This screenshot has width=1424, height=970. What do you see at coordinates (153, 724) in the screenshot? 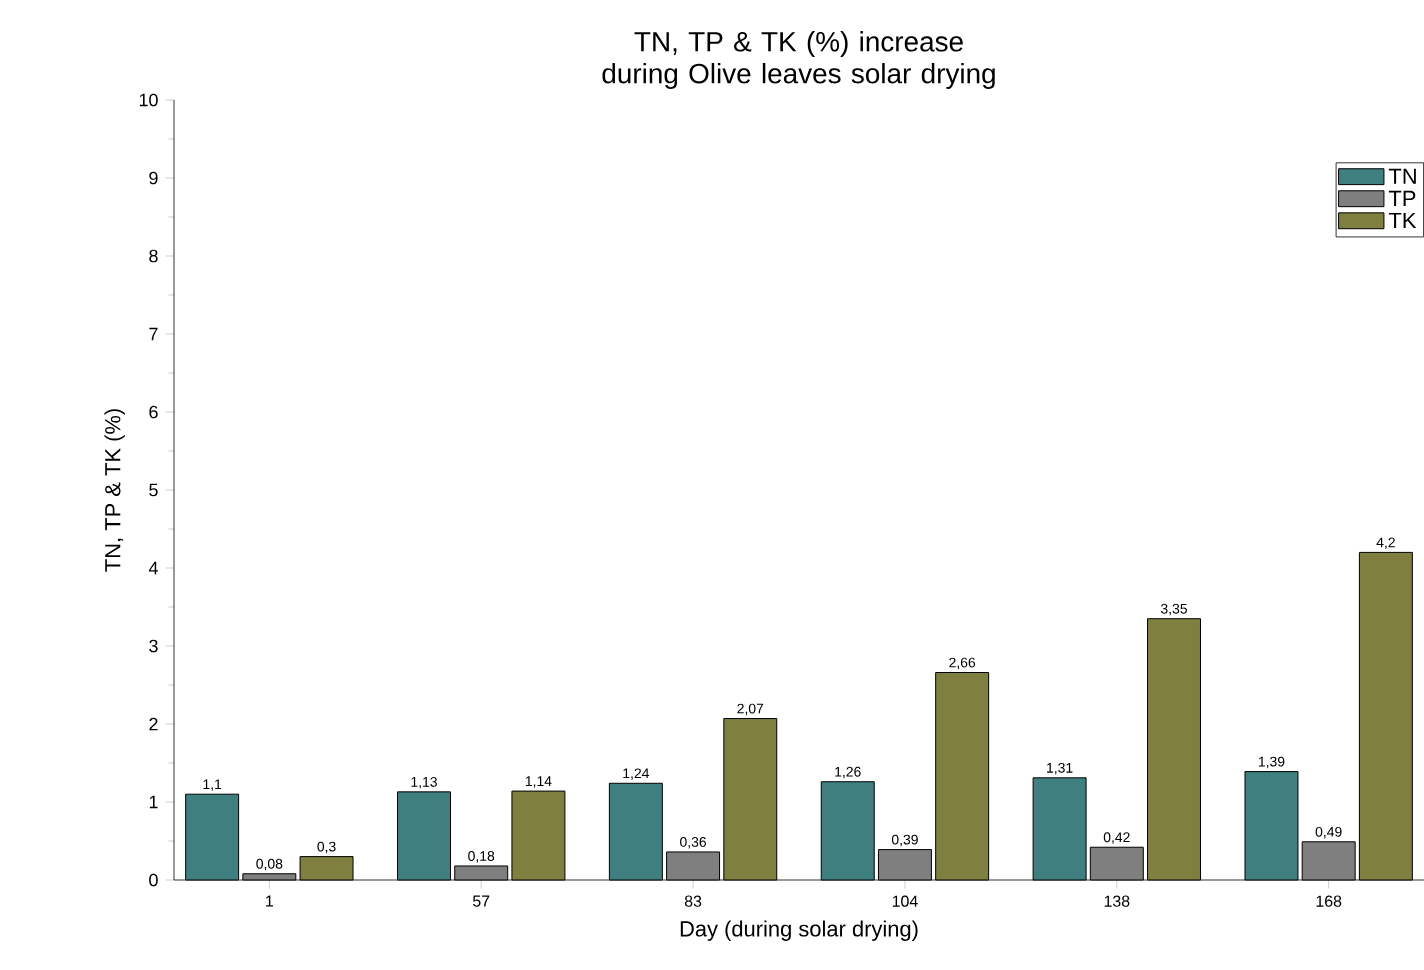
I see `y-tick-label: 2` at bounding box center [153, 724].